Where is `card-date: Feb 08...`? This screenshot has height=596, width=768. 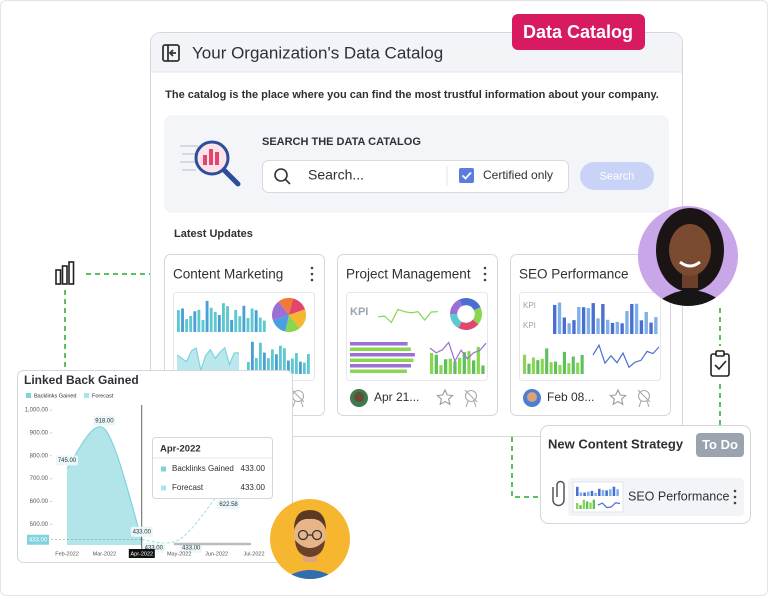
card-date: Feb 08... is located at coordinates (570, 397).